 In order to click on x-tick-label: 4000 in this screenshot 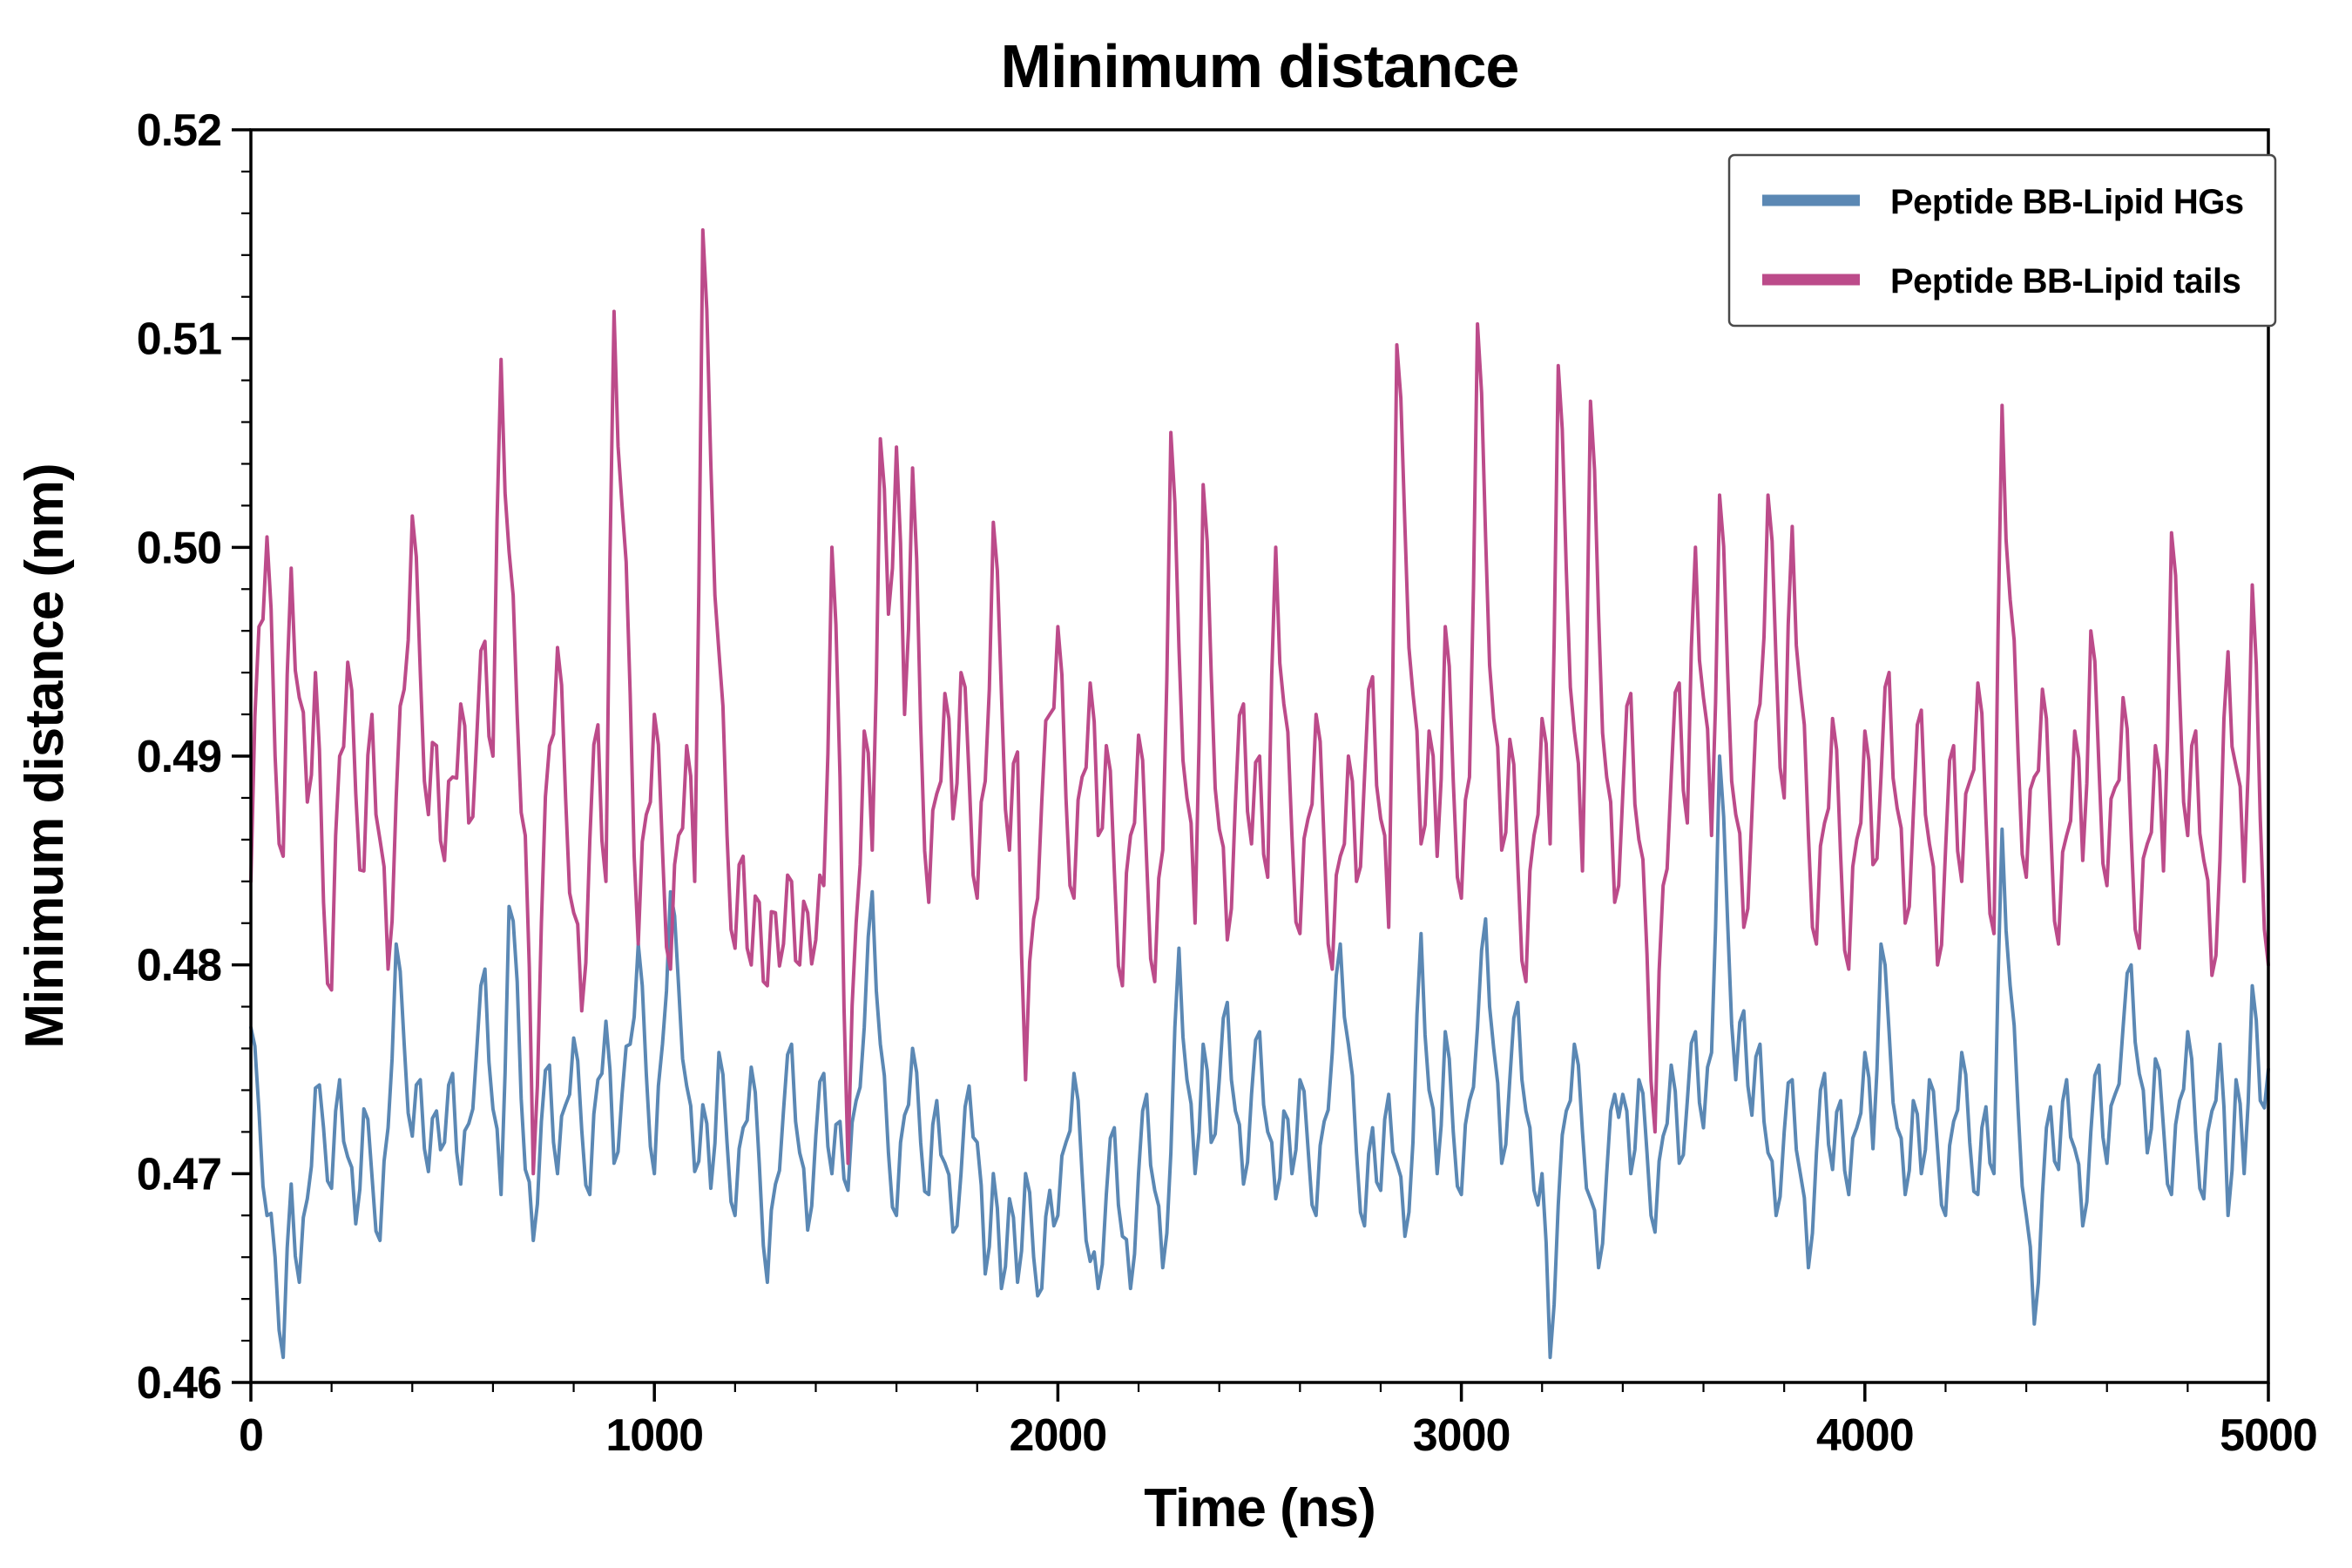, I will do `click(1865, 1435)`.